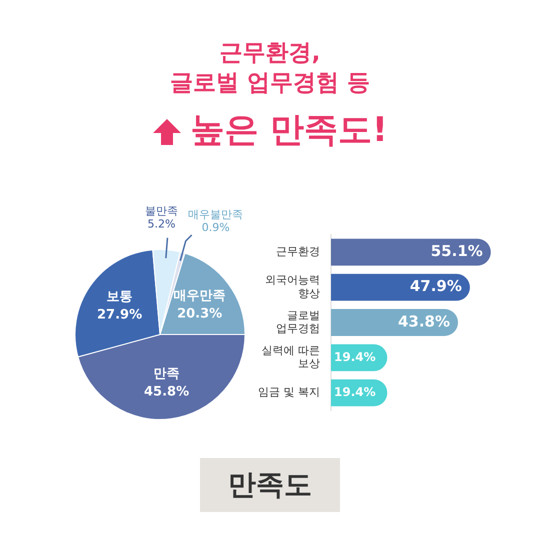 This screenshot has height=540, width=540. Describe the element at coordinates (199, 314) in the screenshot. I see `data-label: 20.3%` at that location.